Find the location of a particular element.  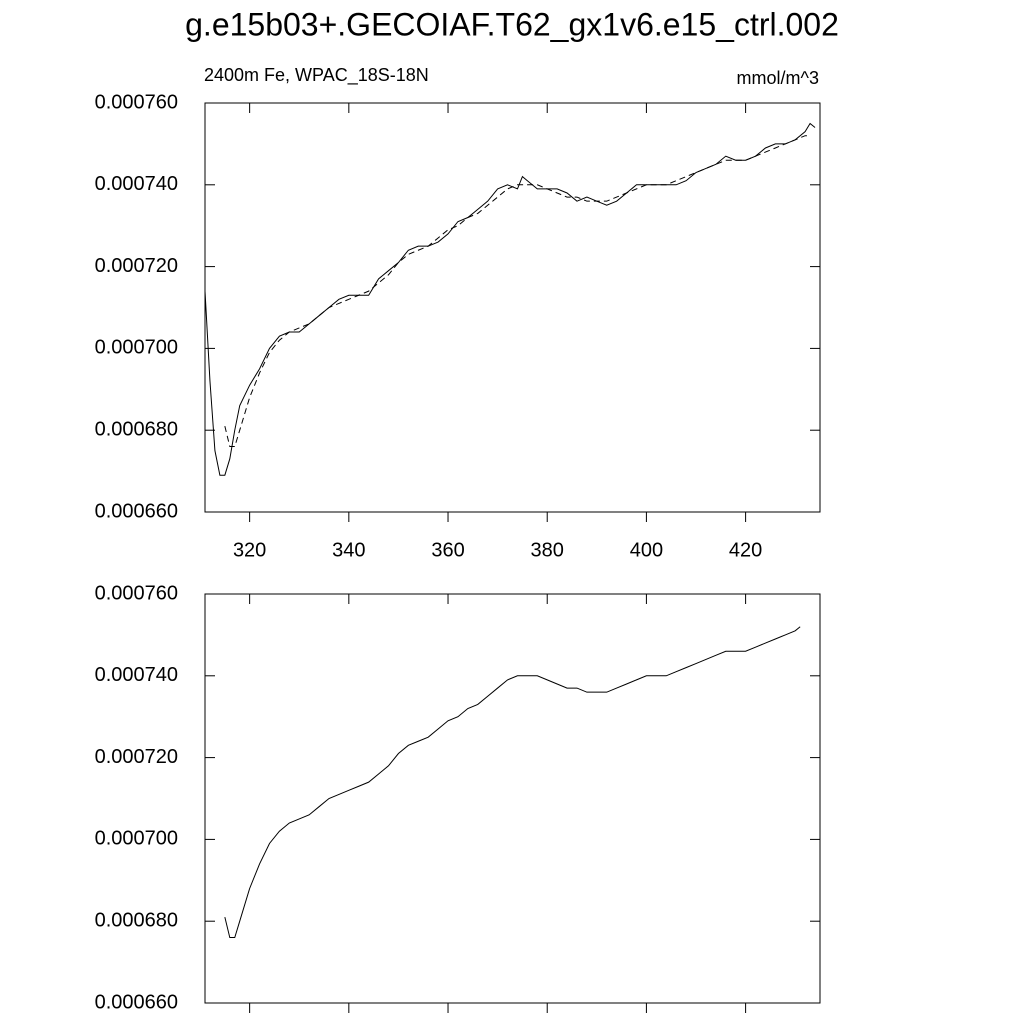

chart-title: g.e15b03+.GECOIAF.T62_gx1v6.e15_ctrl.002 is located at coordinates (512, 24).